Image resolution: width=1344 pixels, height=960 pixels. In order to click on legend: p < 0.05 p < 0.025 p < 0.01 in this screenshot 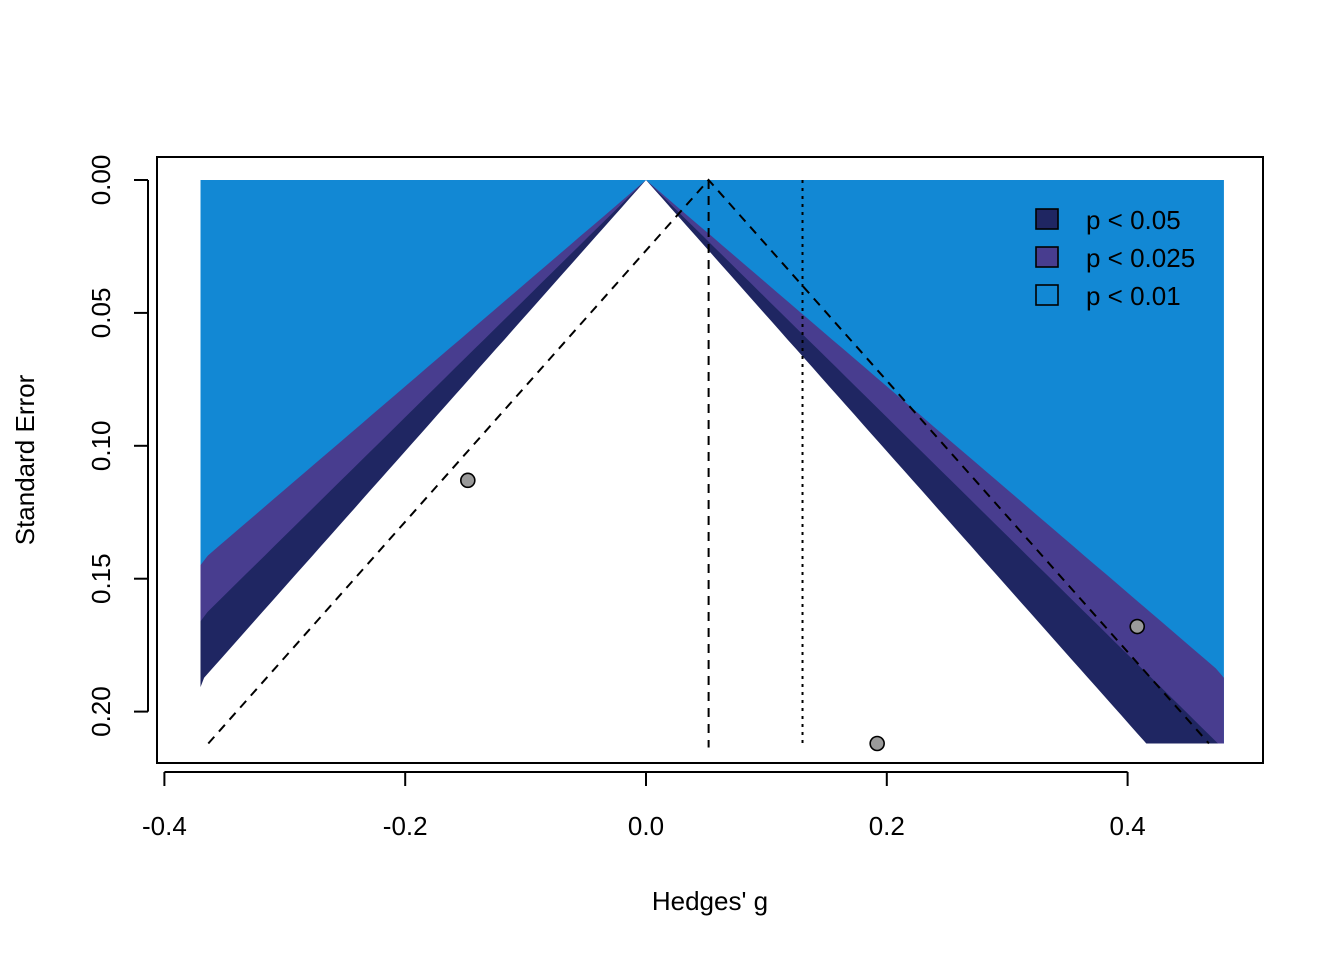, I will do `click(1115, 258)`.